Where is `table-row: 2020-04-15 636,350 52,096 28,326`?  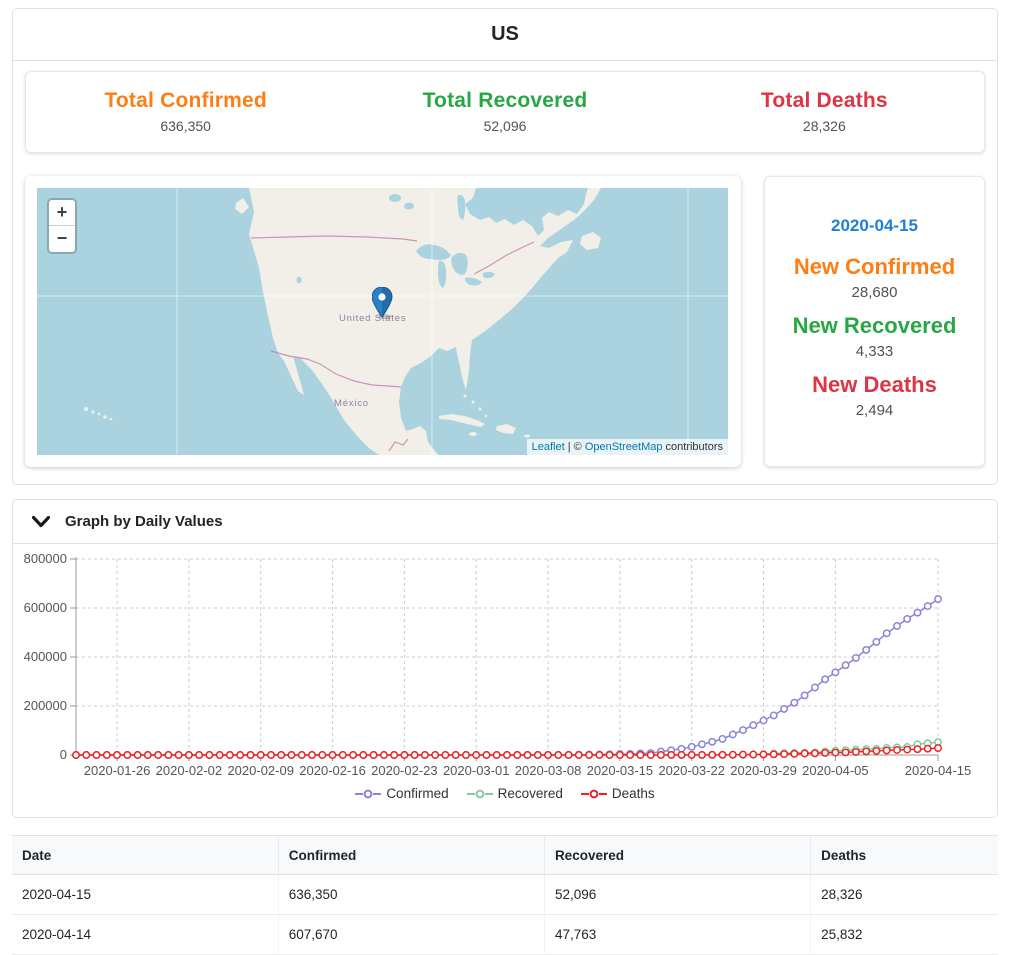 table-row: 2020-04-15 636,350 52,096 28,326 is located at coordinates (505, 894).